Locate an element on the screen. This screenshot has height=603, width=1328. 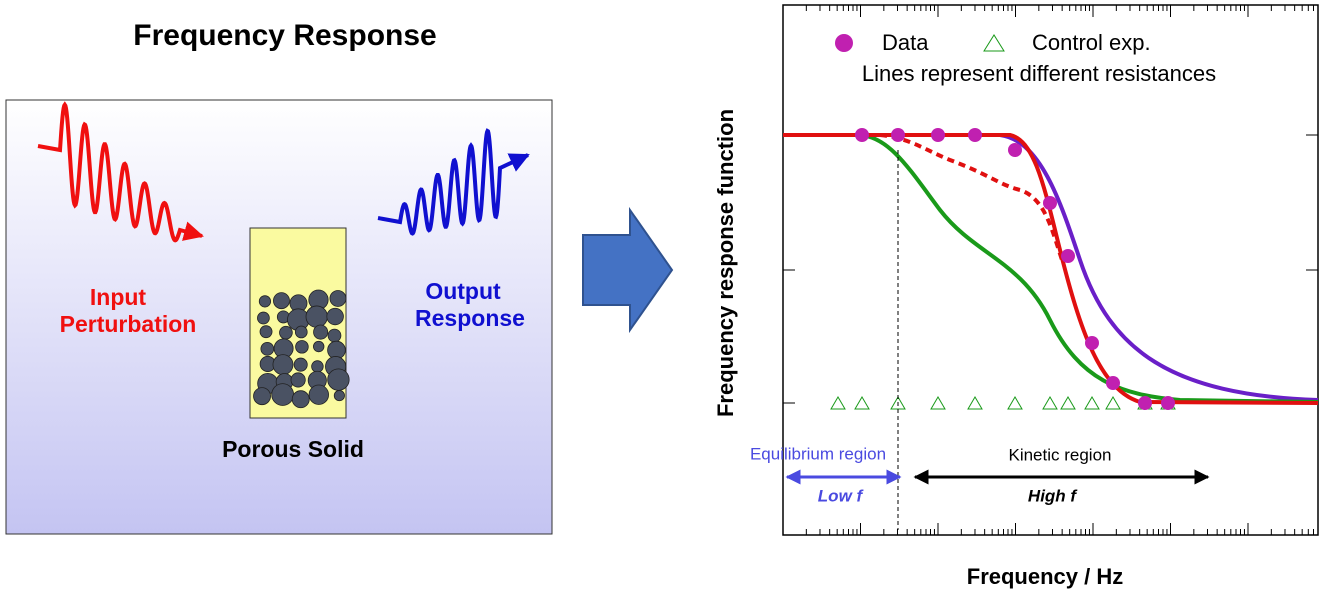
points is located at coordinates (1003, 269).